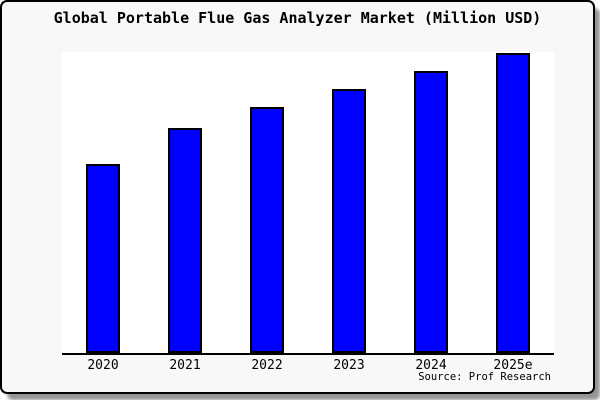 This screenshot has height=400, width=600. I want to click on x-axis-tick-labels: 2020 2021 2022 2023 2024 2025e, so click(308, 366).